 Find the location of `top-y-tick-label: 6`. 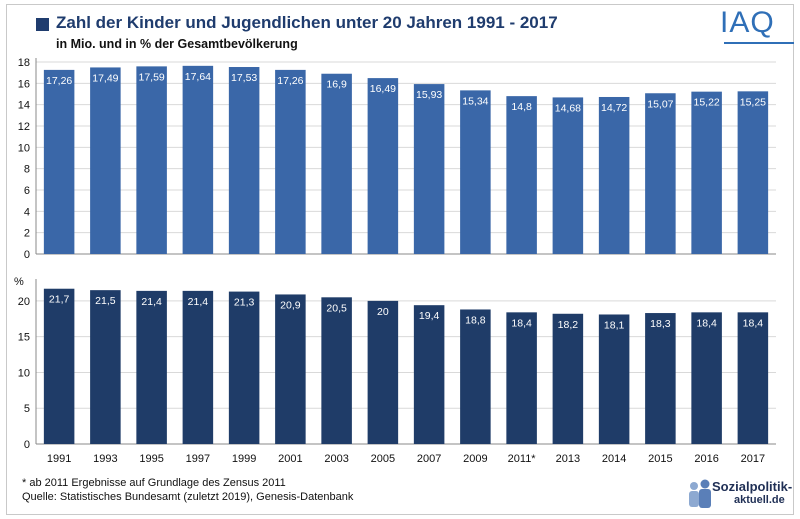

top-y-tick-label: 6 is located at coordinates (27, 191).